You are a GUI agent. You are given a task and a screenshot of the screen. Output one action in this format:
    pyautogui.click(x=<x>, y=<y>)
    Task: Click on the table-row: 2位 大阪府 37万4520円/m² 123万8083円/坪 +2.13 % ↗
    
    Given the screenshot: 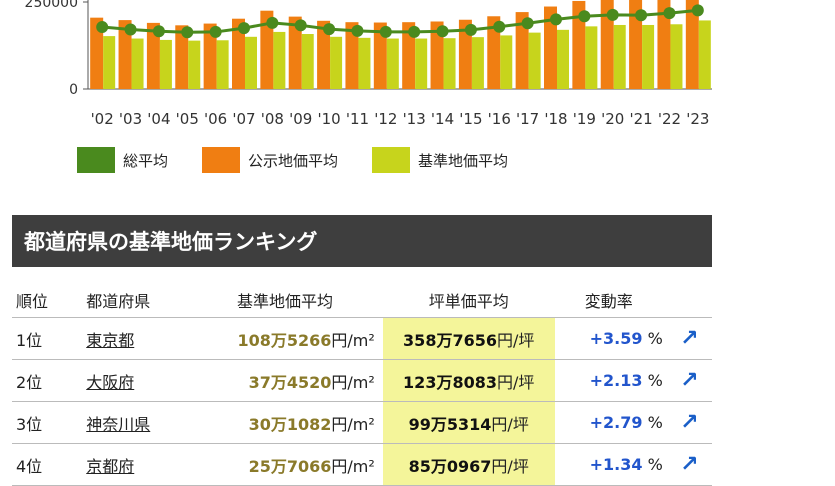 What is the action you would take?
    pyautogui.click(x=362, y=380)
    